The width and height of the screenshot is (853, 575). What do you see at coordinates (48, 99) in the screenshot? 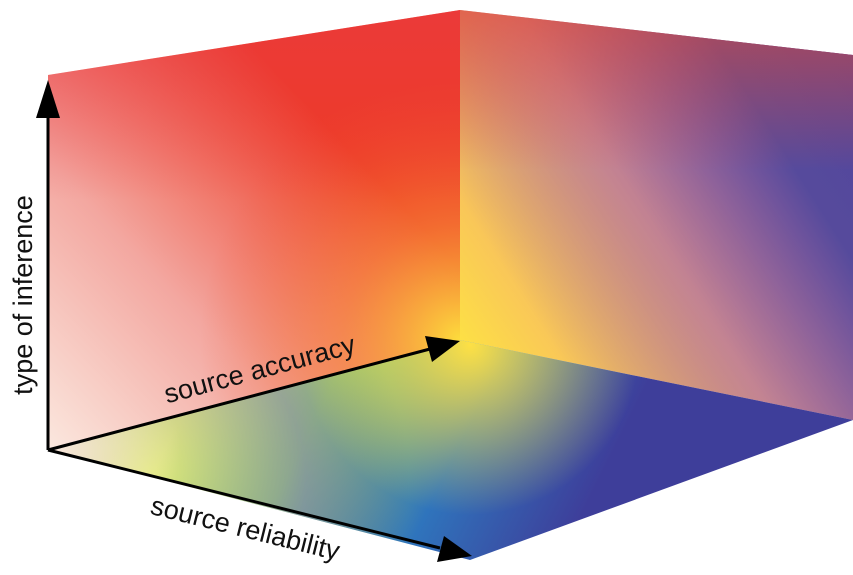
I see `vertical-axis-arrowhead` at bounding box center [48, 99].